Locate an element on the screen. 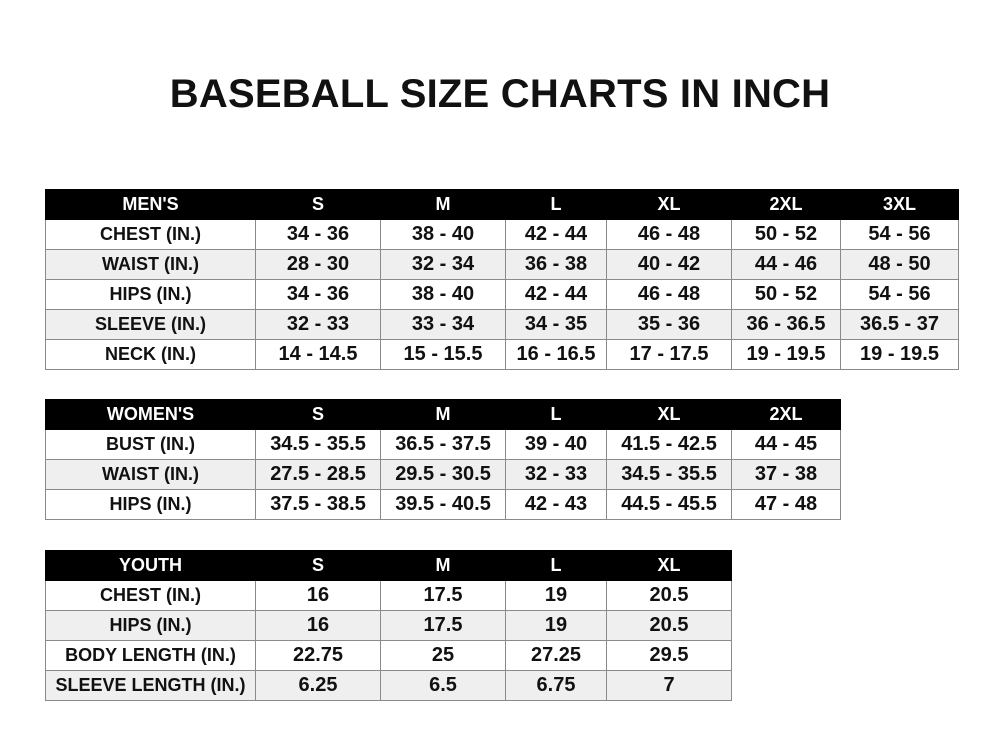  table-row: SLEEVE LENGTH (IN.) 6.25 6.5 6.75 7 is located at coordinates (388, 685).